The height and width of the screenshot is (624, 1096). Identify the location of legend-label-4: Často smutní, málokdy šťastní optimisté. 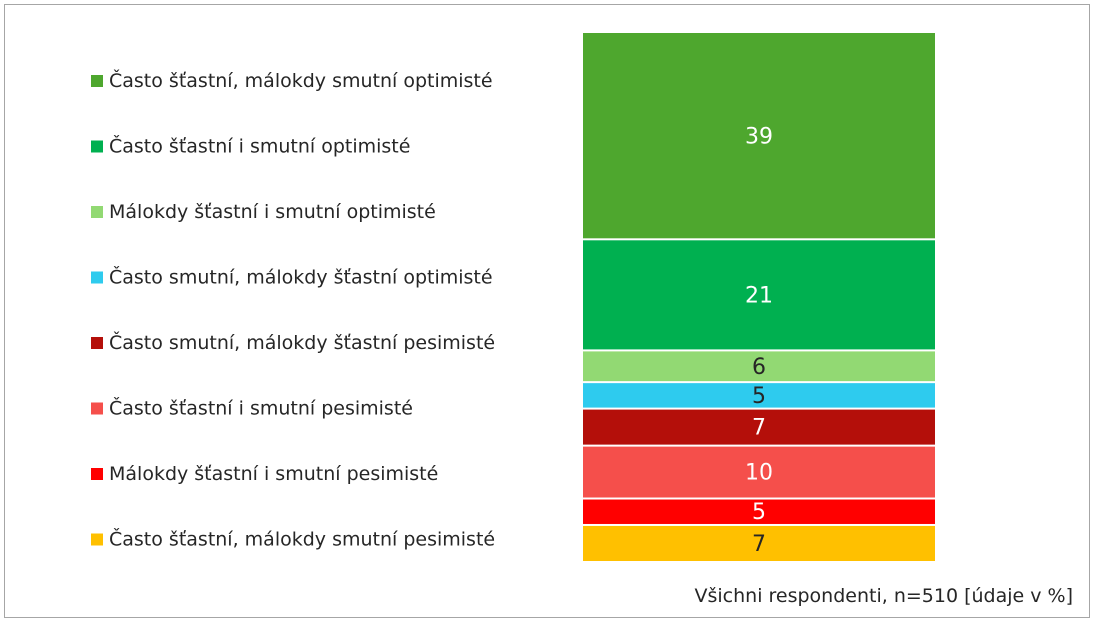
(301, 277).